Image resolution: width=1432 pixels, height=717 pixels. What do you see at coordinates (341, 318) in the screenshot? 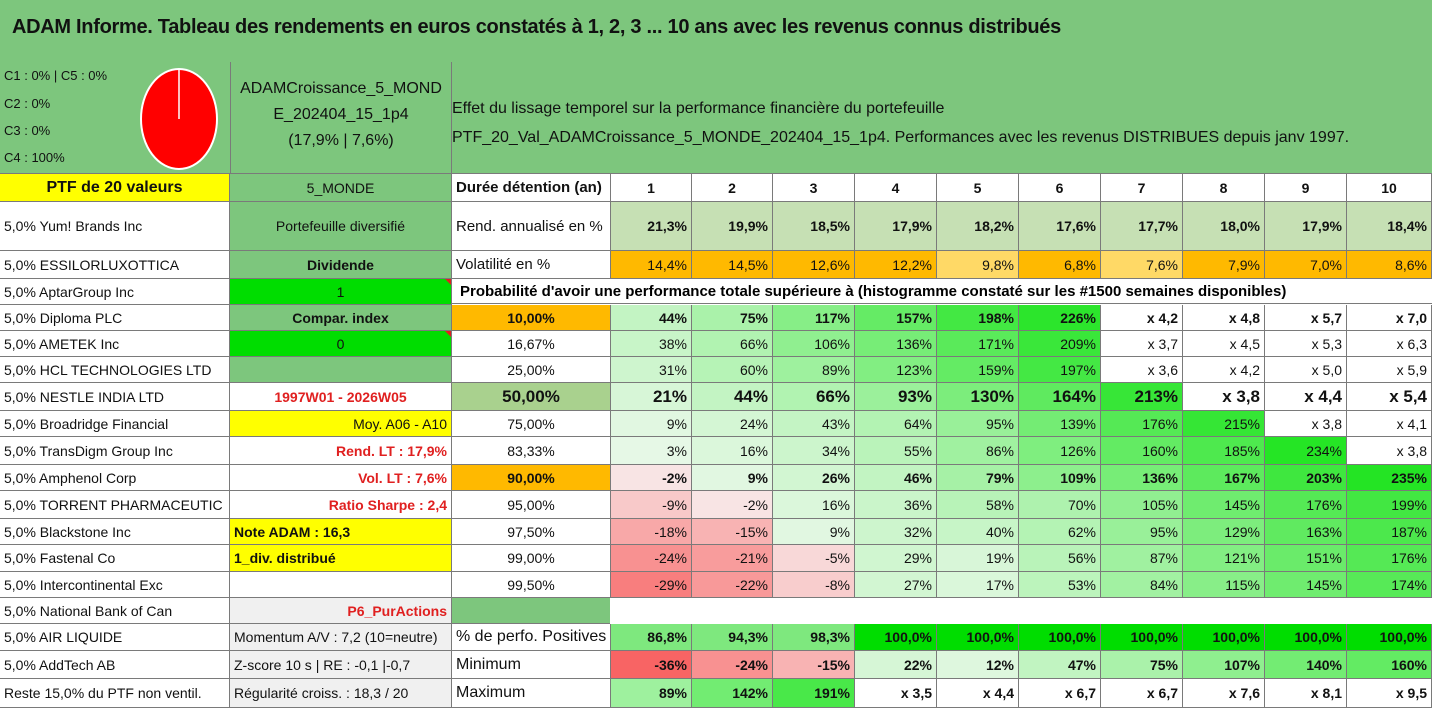
I see `compar-index-cell: Compar. index` at bounding box center [341, 318].